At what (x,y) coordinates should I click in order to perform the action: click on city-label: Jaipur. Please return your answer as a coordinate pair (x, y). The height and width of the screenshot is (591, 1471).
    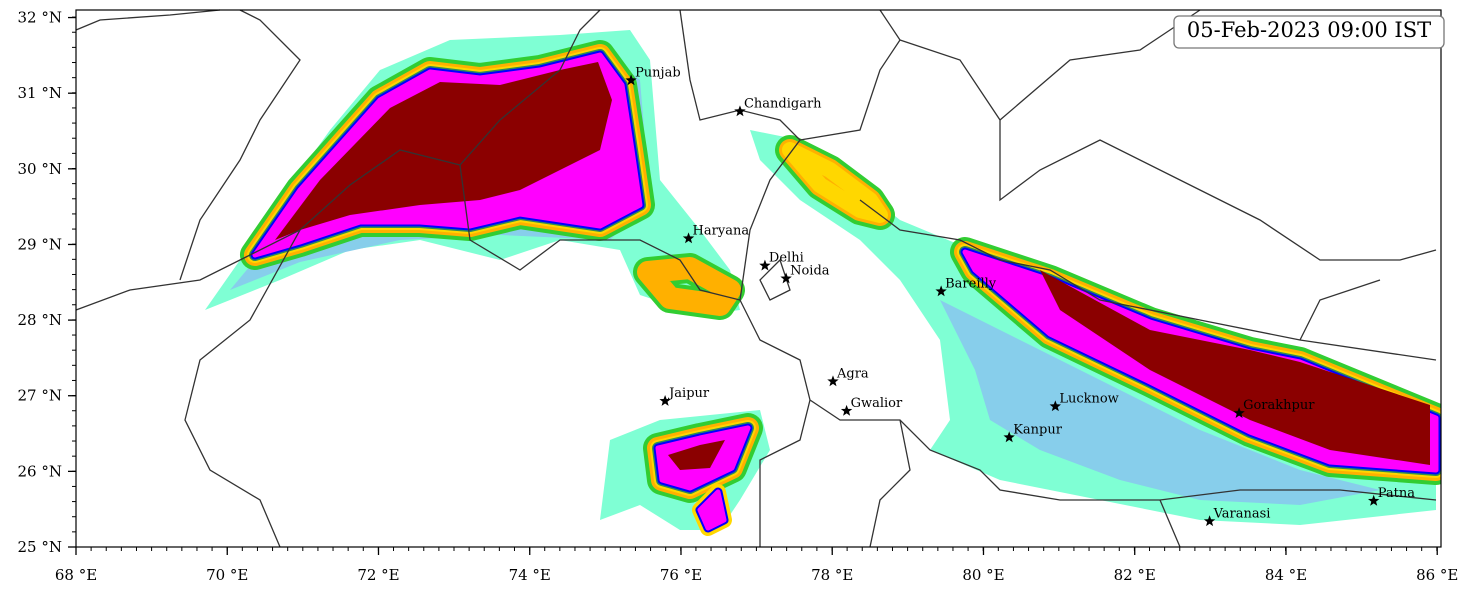
    Looking at the image, I should click on (688, 393).